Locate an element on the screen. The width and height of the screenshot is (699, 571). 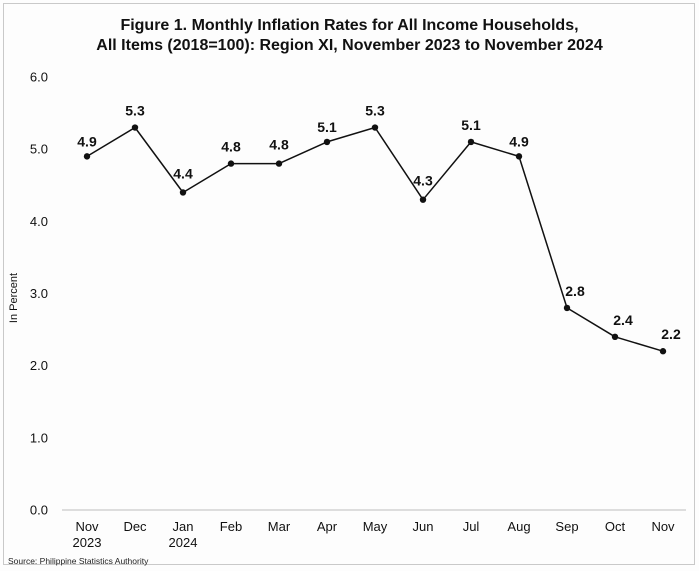
y-tick-label: 3.0 is located at coordinates (39, 293).